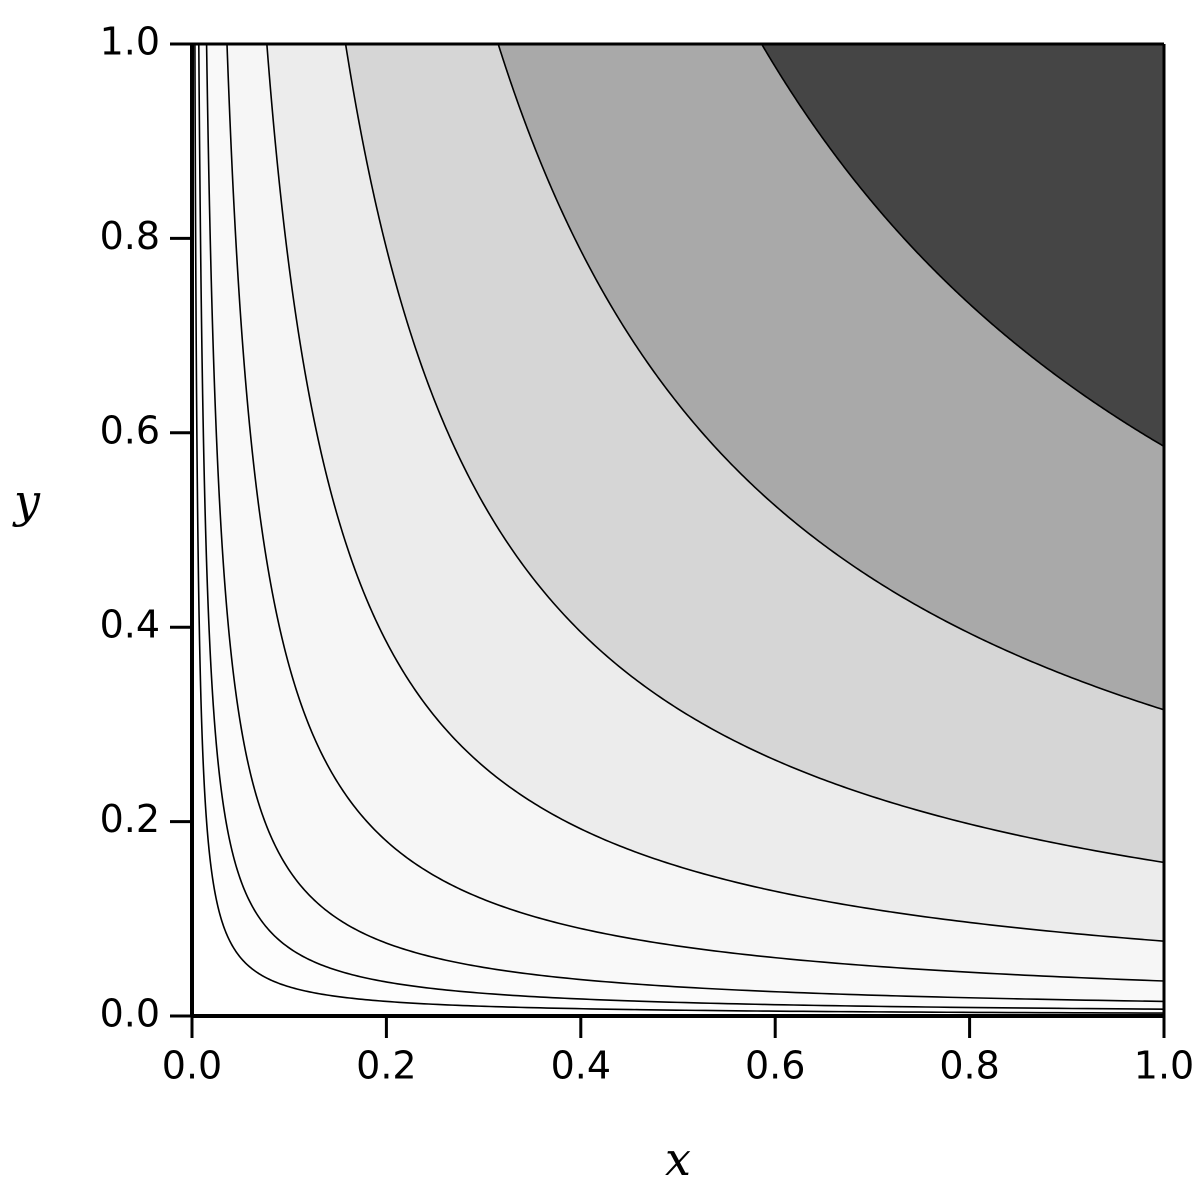 This screenshot has width=1200, height=1200. Describe the element at coordinates (130, 42) in the screenshot. I see `y-tick-label: 1.0` at that location.